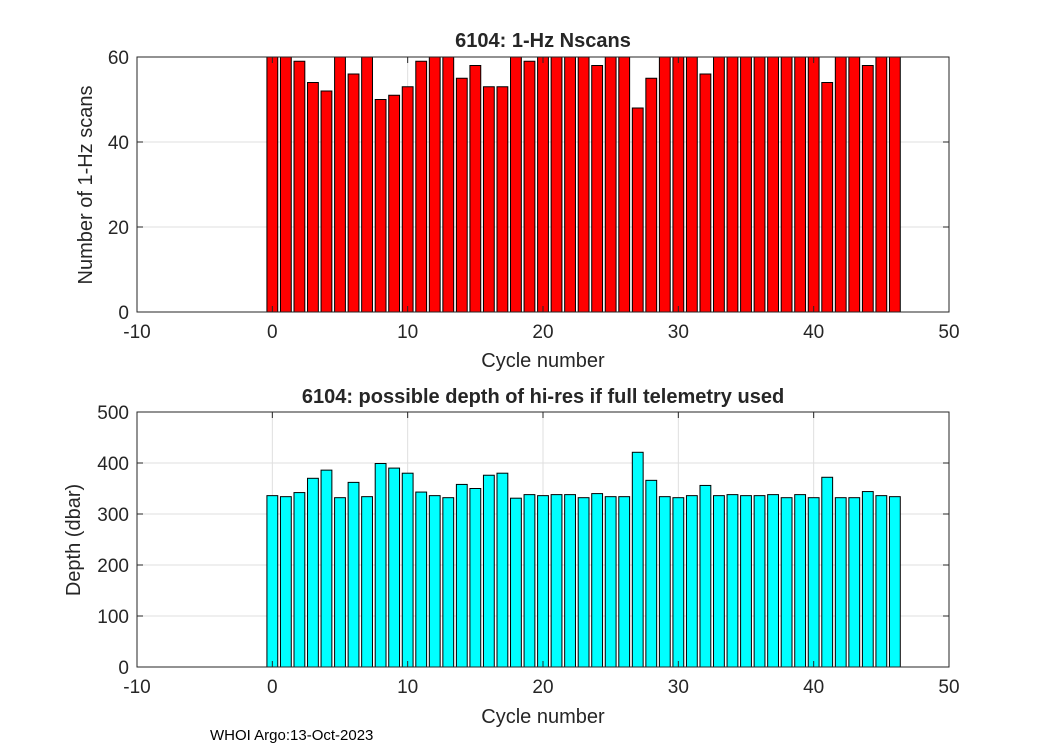 This screenshot has width=1050, height=750. I want to click on top-y-tick-label: 0, so click(123, 313).